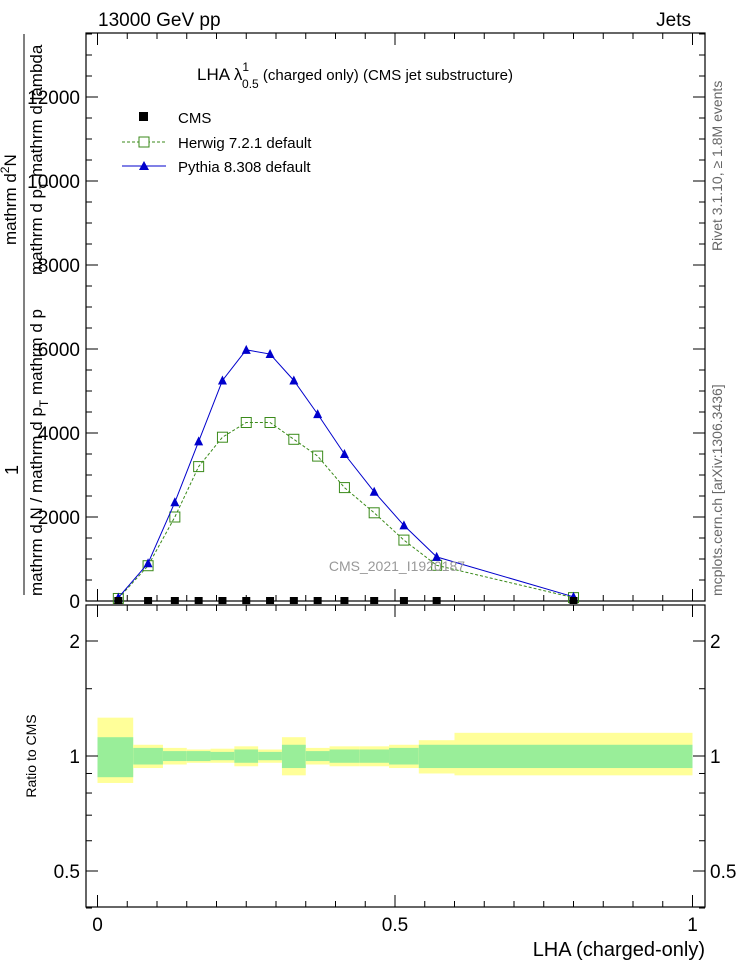 Image resolution: width=746 pixels, height=972 pixels. What do you see at coordinates (36, 501) in the screenshot?
I see `y-label-denom-main: mathrm d N / mathrm d p` at bounding box center [36, 501].